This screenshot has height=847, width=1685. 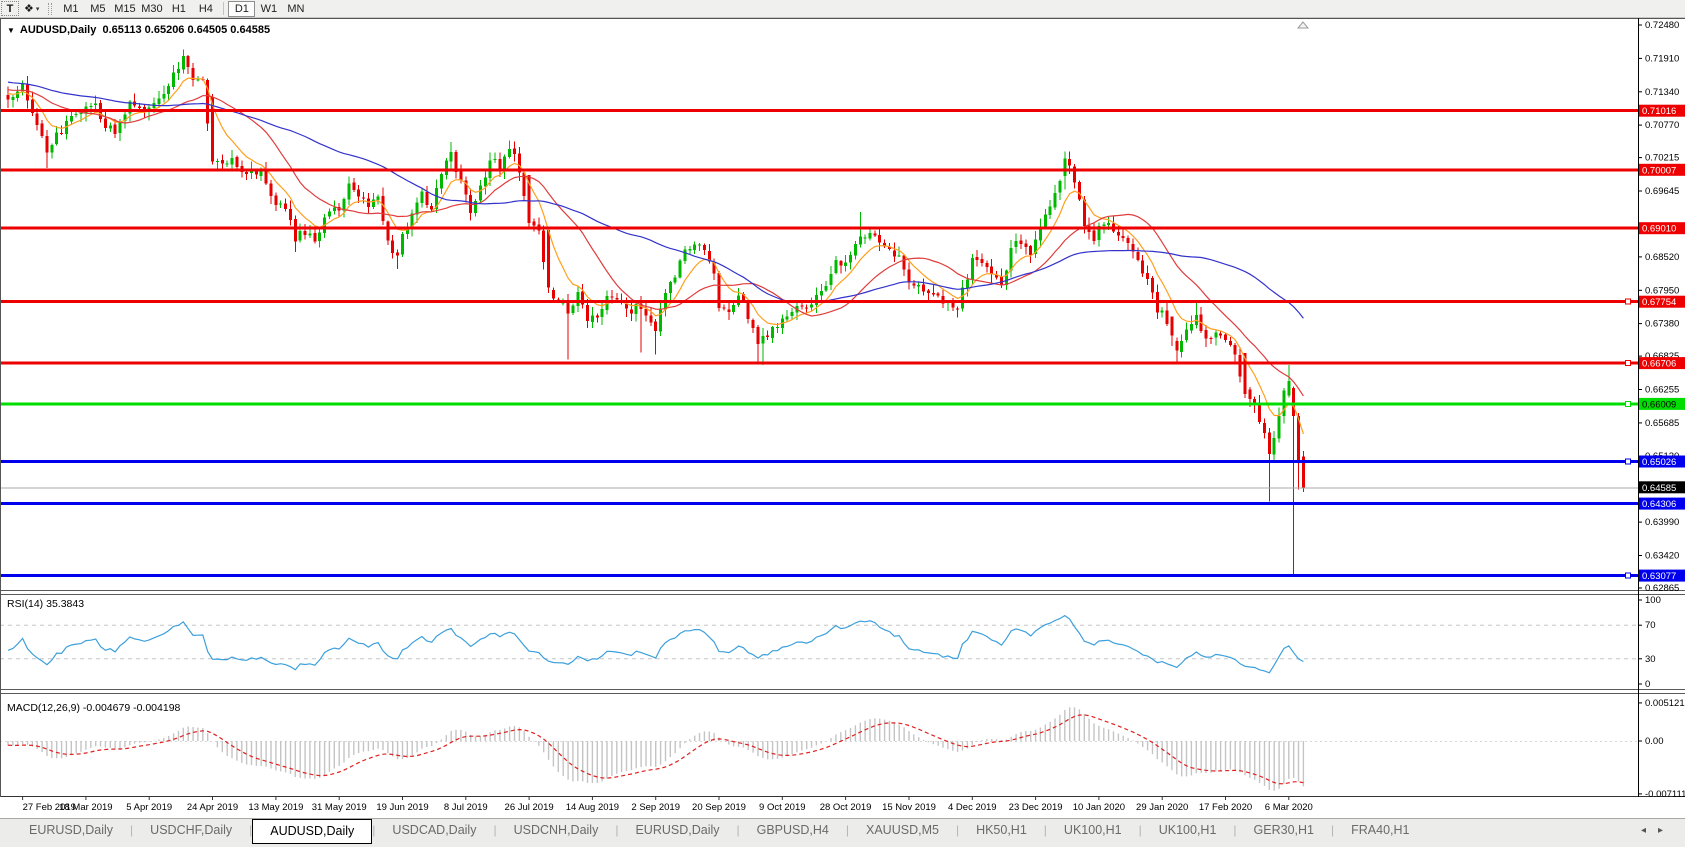 What do you see at coordinates (556, 830) in the screenshot?
I see `chart-tab-usdcnh-daily: USDCNH,Daily` at bounding box center [556, 830].